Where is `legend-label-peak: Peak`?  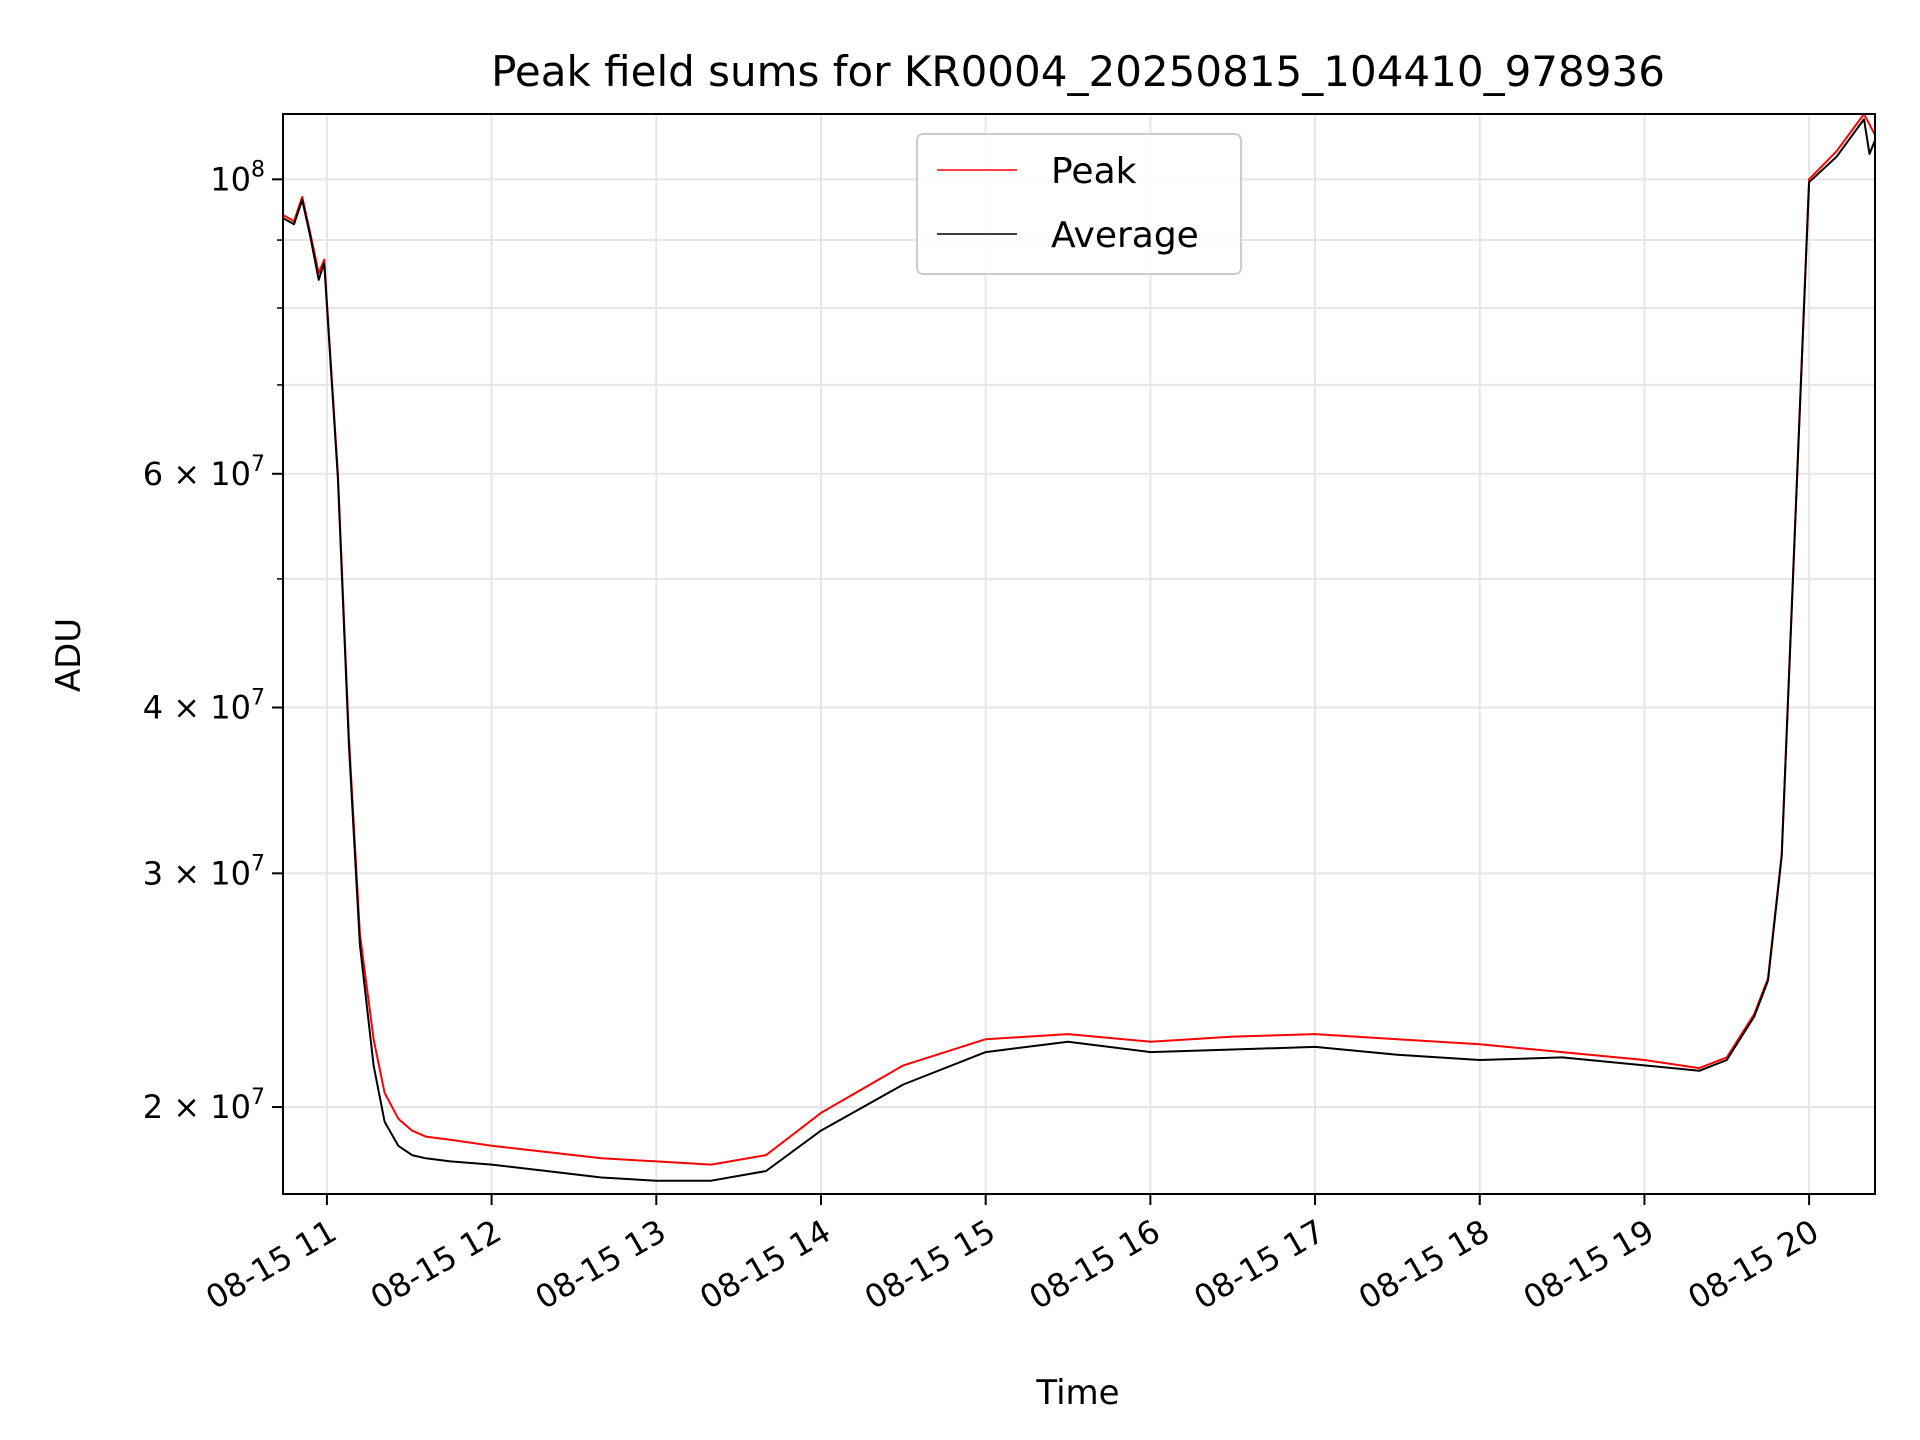 legend-label-peak: Peak is located at coordinates (1094, 171).